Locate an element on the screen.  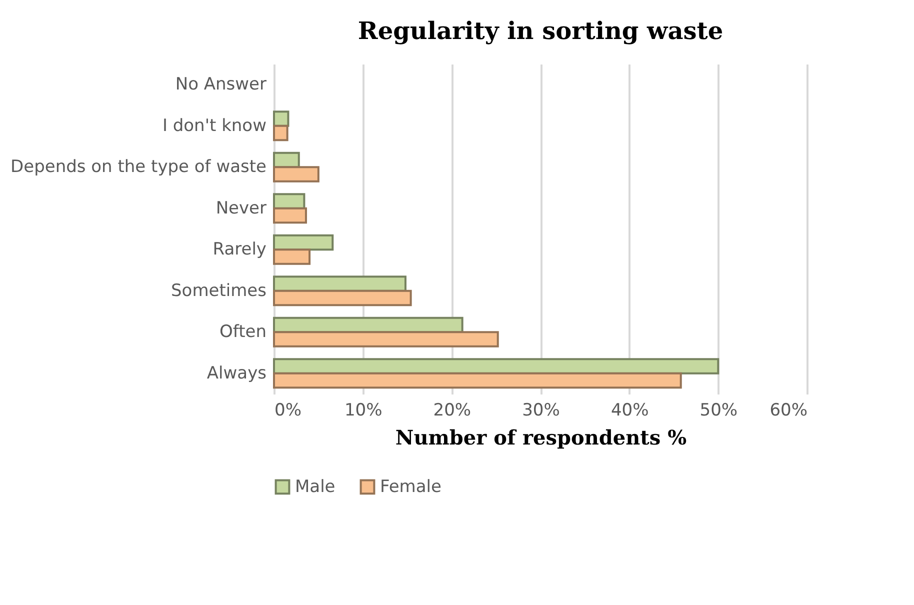
legend-label: Female is located at coordinates (411, 486).